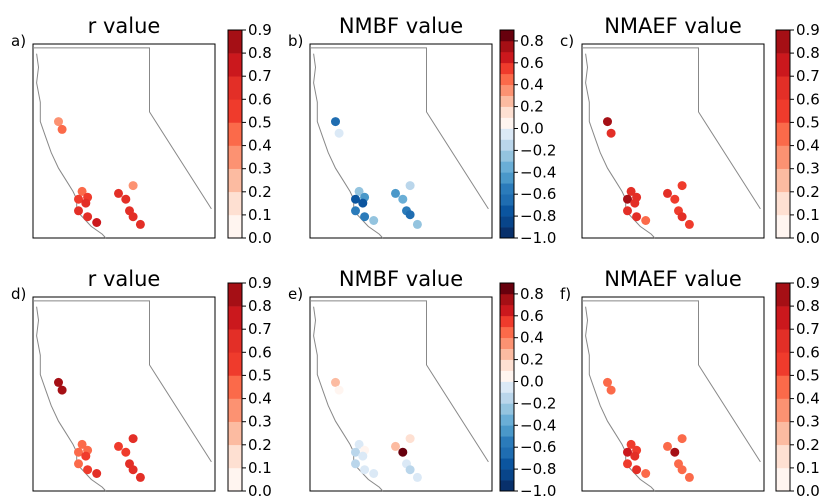  What do you see at coordinates (401, 279) in the screenshot?
I see `panel-title: NMBF value` at bounding box center [401, 279].